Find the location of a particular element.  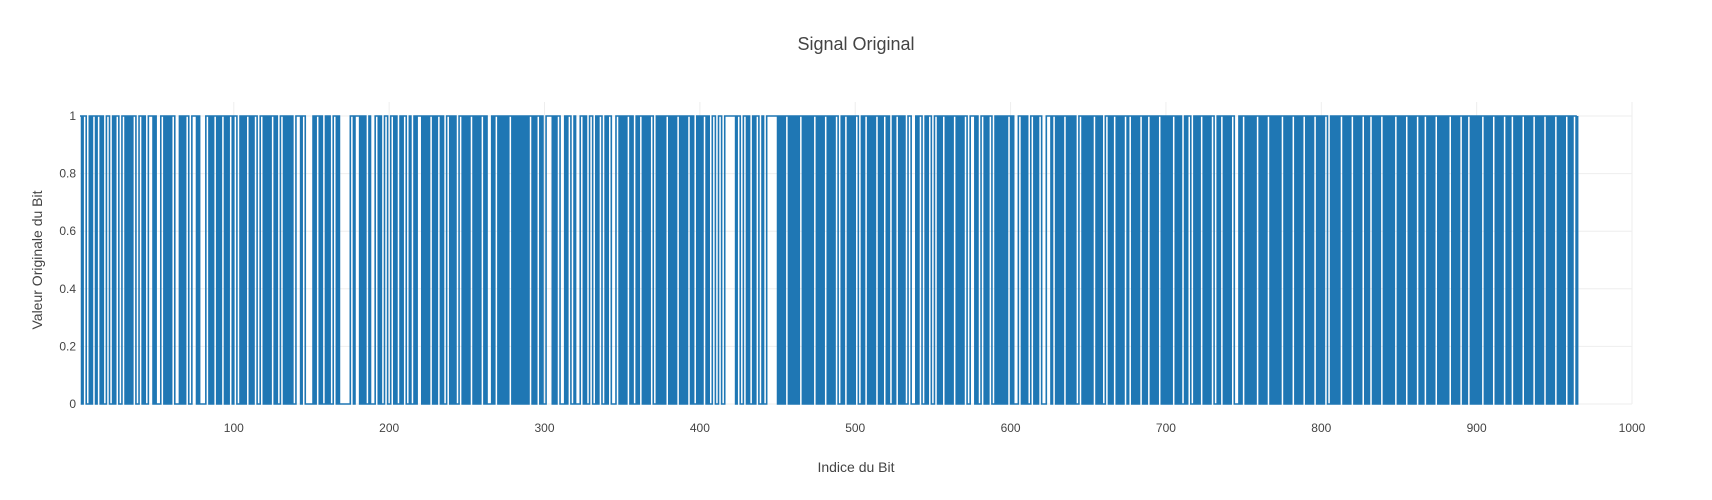

x-tick-label: 600 is located at coordinates (1011, 428).